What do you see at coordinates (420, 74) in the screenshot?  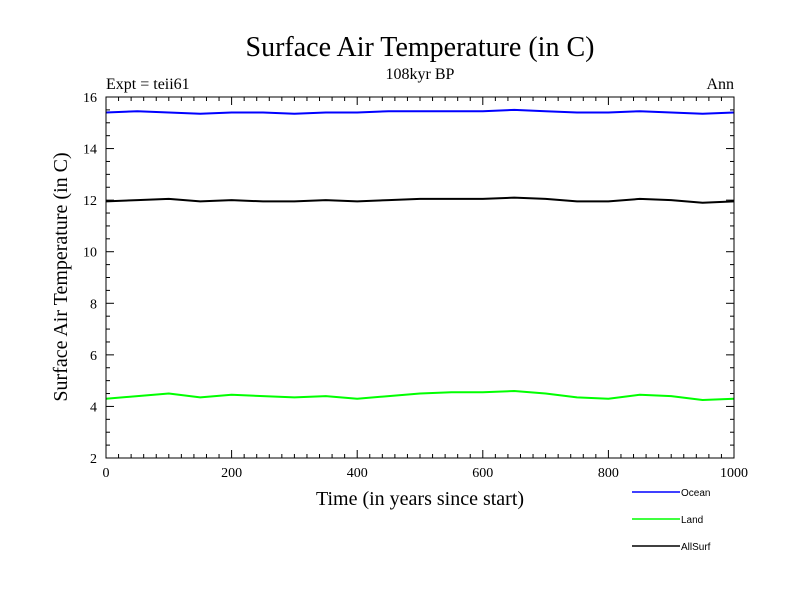 I see `chart-subtitle: 108kyr BP` at bounding box center [420, 74].